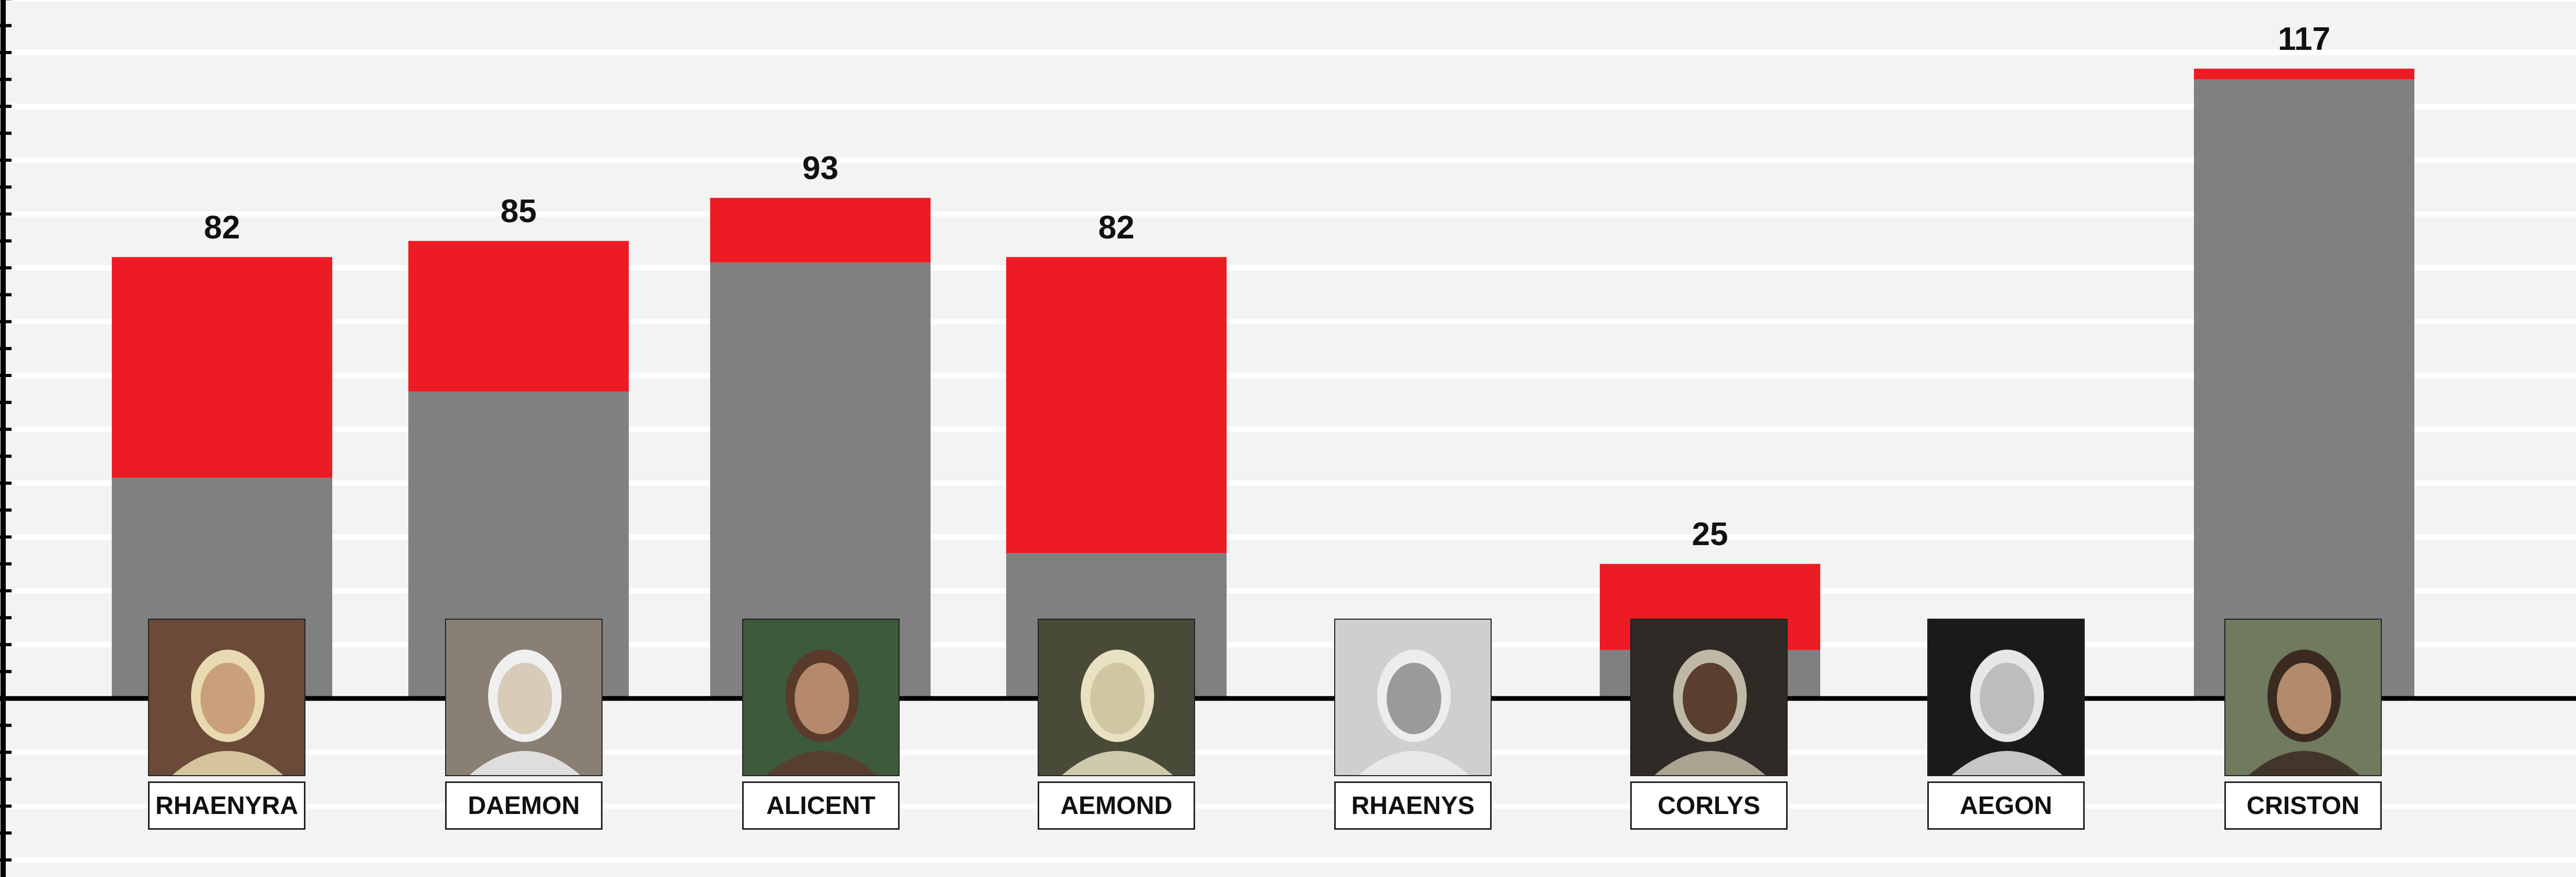 This screenshot has width=2576, height=877. Describe the element at coordinates (821, 805) in the screenshot. I see `name-label-alicent: ALICENT` at that location.